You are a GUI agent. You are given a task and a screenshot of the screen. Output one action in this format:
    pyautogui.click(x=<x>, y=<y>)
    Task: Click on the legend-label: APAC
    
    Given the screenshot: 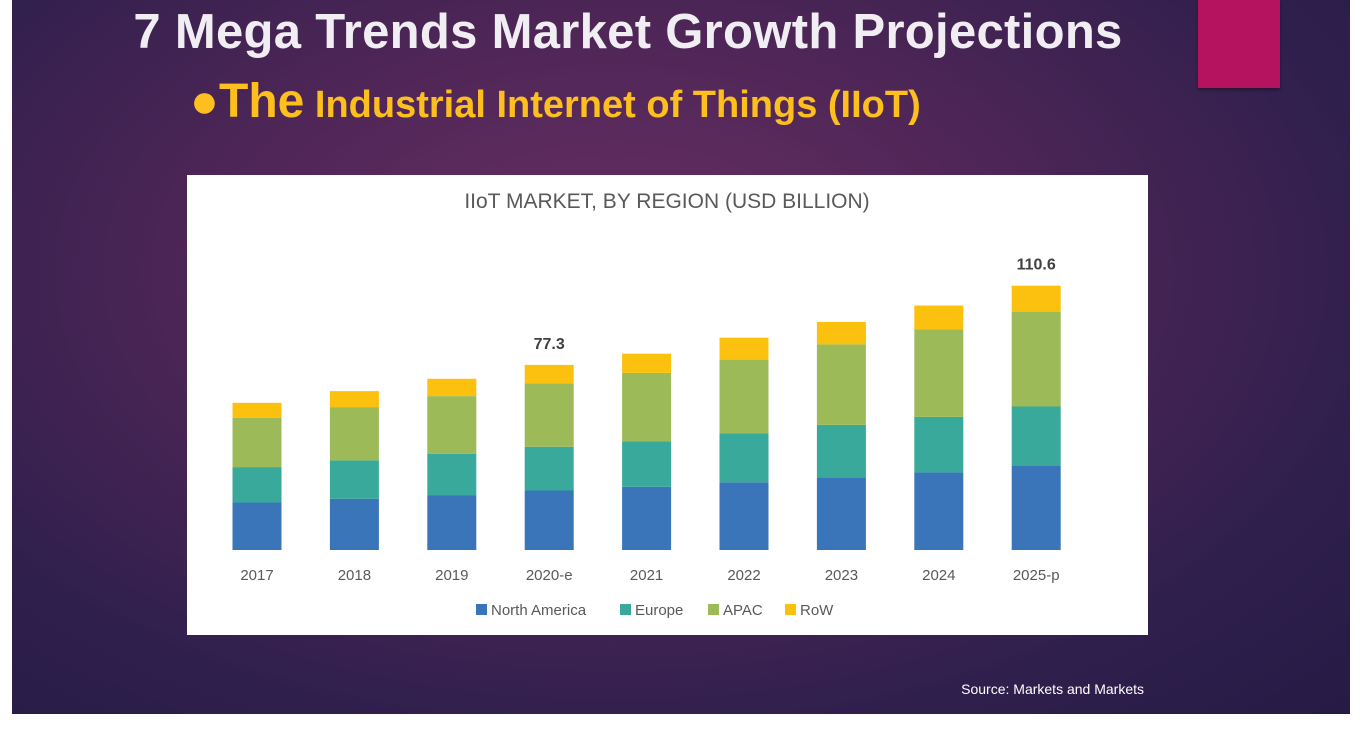 What is the action you would take?
    pyautogui.click(x=743, y=610)
    